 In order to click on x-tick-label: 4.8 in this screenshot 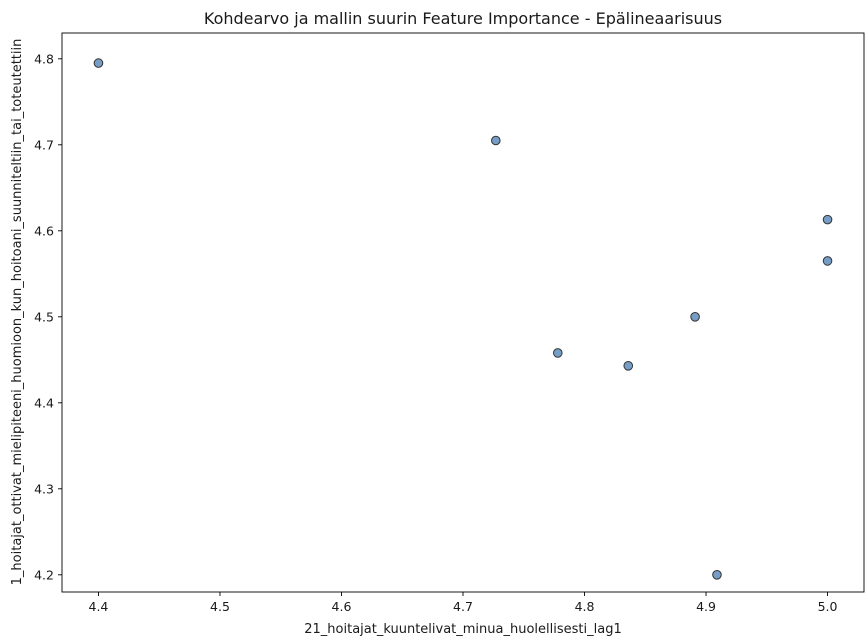, I will do `click(585, 606)`.